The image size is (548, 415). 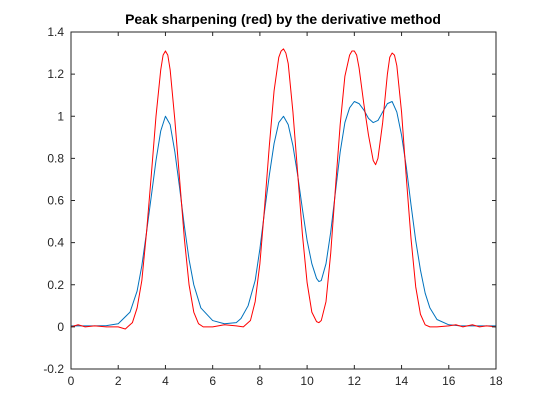 What do you see at coordinates (118, 381) in the screenshot?
I see `x-tick-label: 2` at bounding box center [118, 381].